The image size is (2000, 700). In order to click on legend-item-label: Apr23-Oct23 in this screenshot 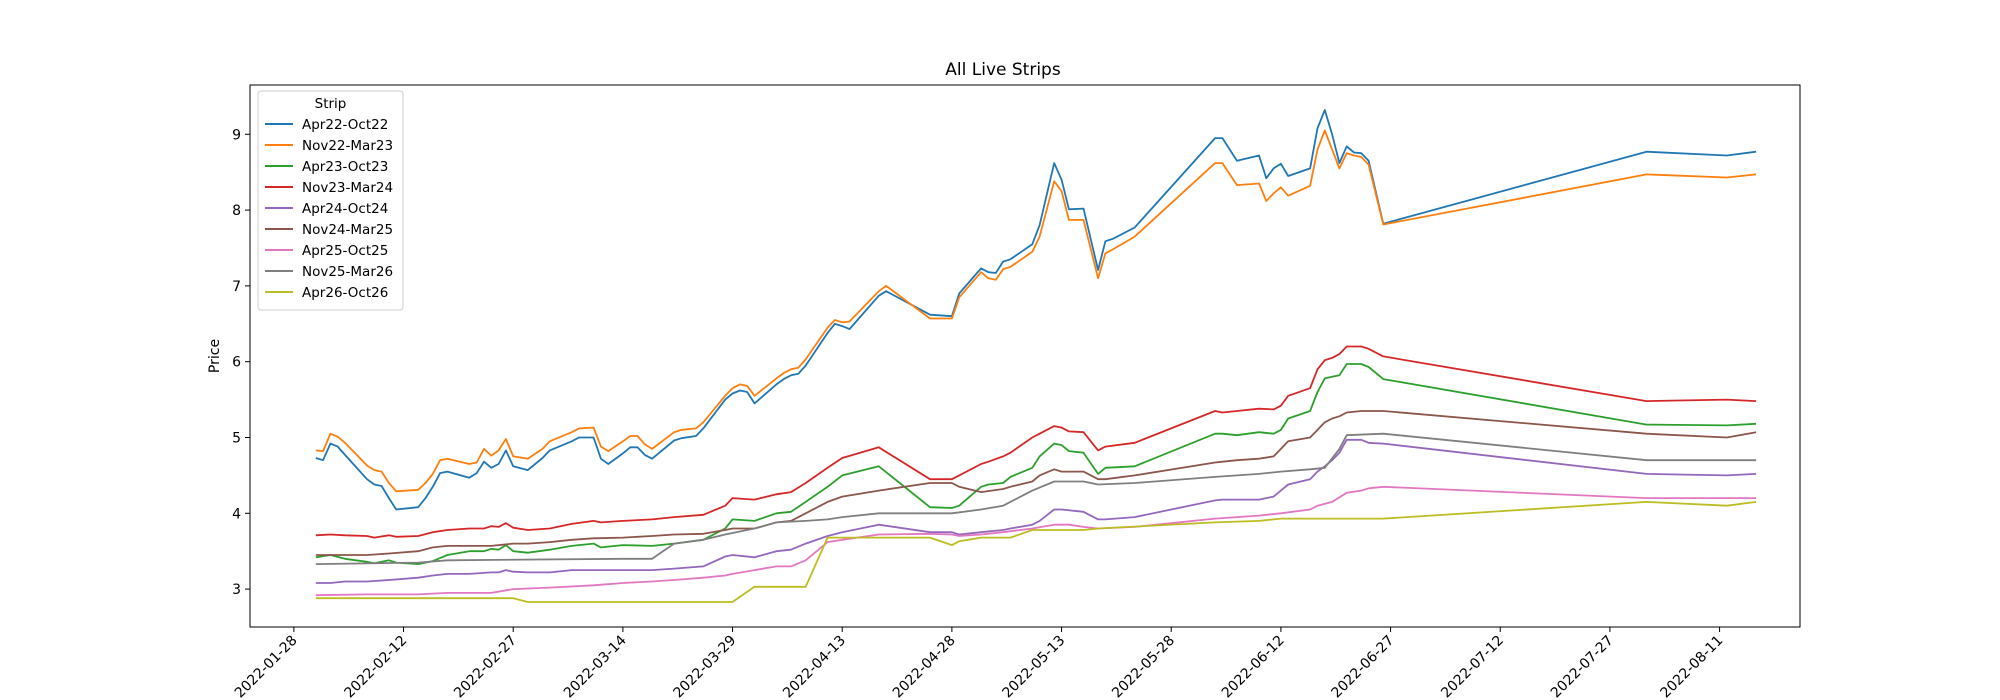, I will do `click(345, 167)`.